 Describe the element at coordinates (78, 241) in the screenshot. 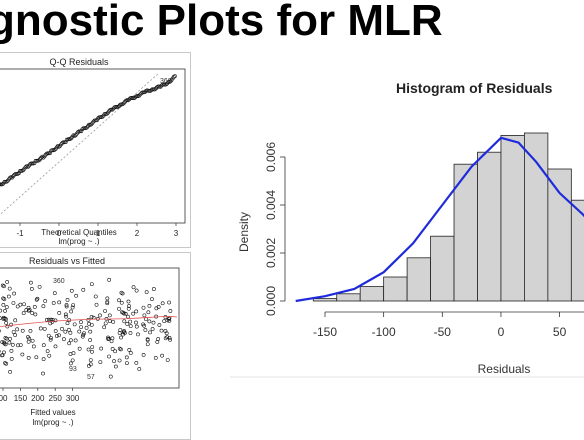

I see `qq-subtitle: lm(prog ~ .)` at that location.